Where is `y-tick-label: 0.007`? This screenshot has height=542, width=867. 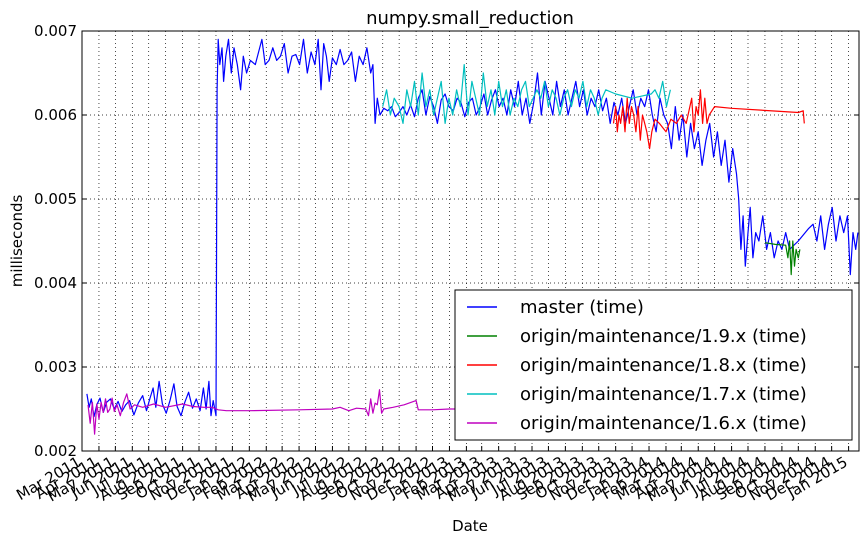 y-tick-label: 0.007 is located at coordinates (55, 31).